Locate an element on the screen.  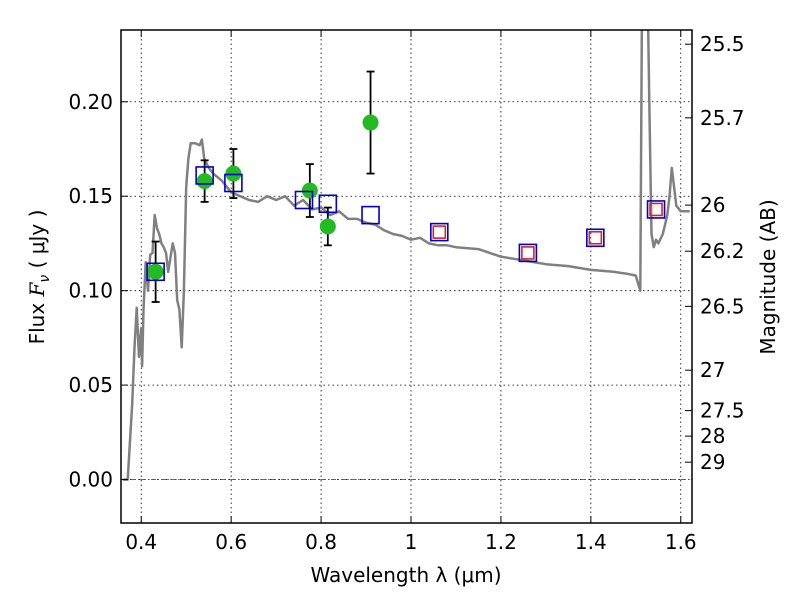
x-tick-label: 0.6 is located at coordinates (231, 542).